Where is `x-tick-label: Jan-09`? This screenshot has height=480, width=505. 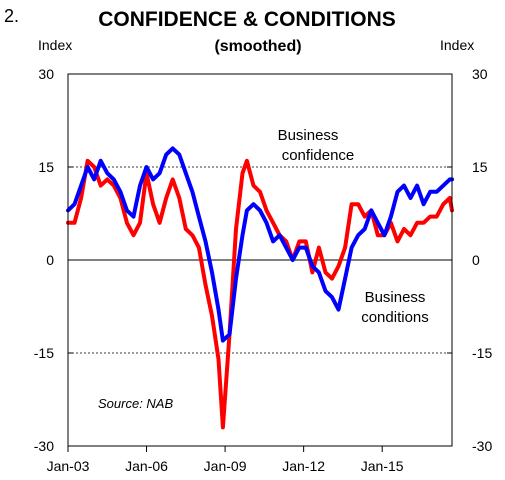
x-tick-label: Jan-09 is located at coordinates (225, 466).